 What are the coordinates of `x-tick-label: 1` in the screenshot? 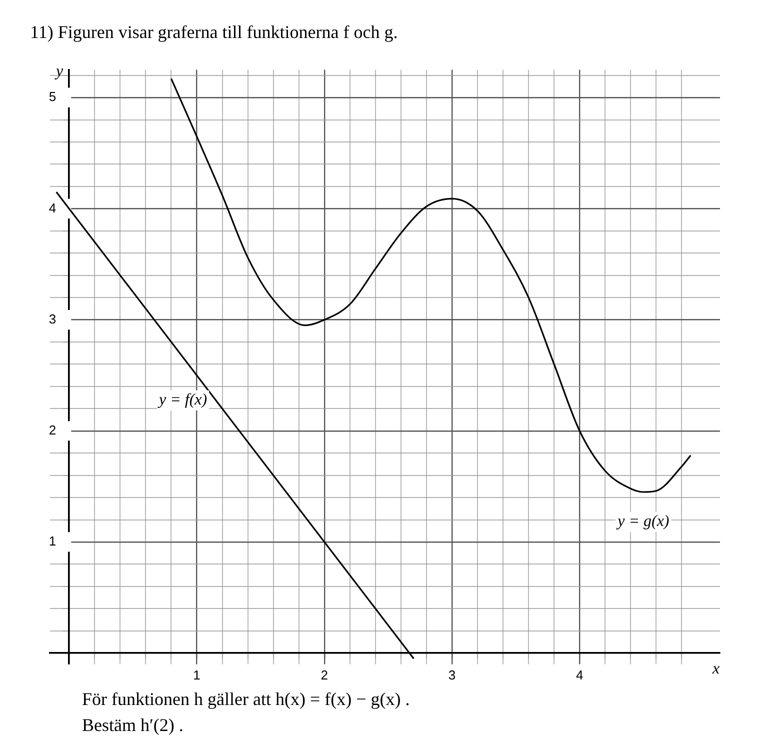 It's located at (196, 674).